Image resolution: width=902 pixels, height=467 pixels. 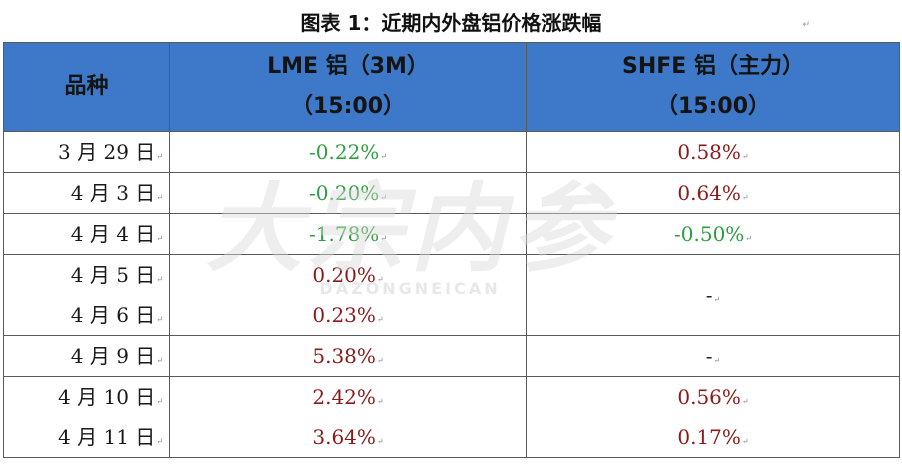 I want to click on shfe-cell: 0.64%↵, so click(x=713, y=193).